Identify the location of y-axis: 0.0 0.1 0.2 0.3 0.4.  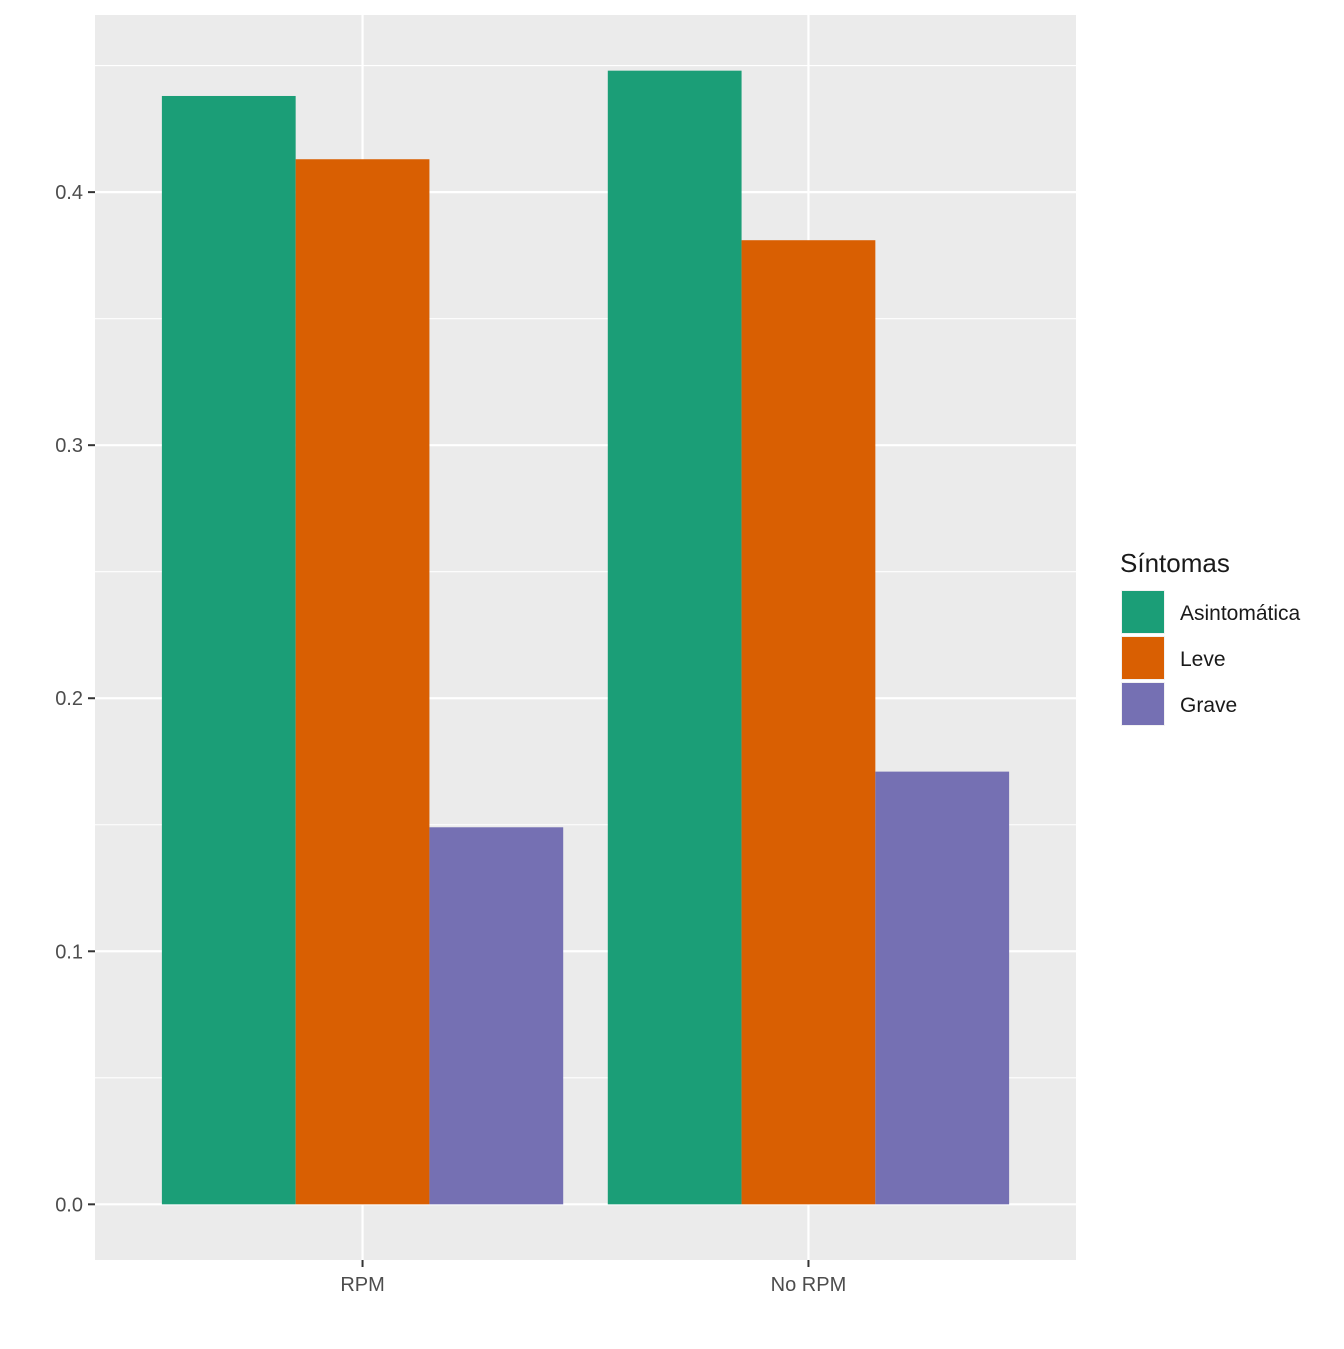
(75, 699).